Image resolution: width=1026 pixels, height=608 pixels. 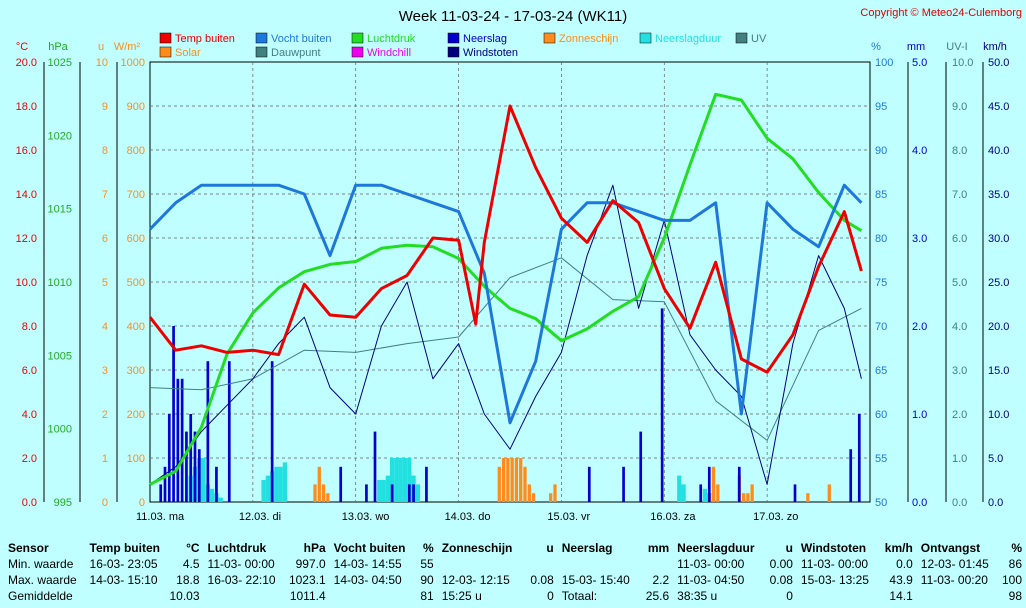 I want to click on temp-tick-label: 6.0, so click(x=29, y=371).